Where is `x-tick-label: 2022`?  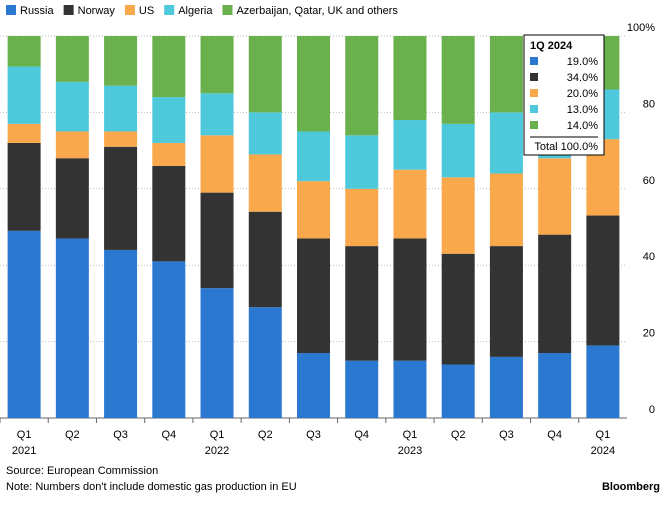 x-tick-label: 2022 is located at coordinates (217, 451).